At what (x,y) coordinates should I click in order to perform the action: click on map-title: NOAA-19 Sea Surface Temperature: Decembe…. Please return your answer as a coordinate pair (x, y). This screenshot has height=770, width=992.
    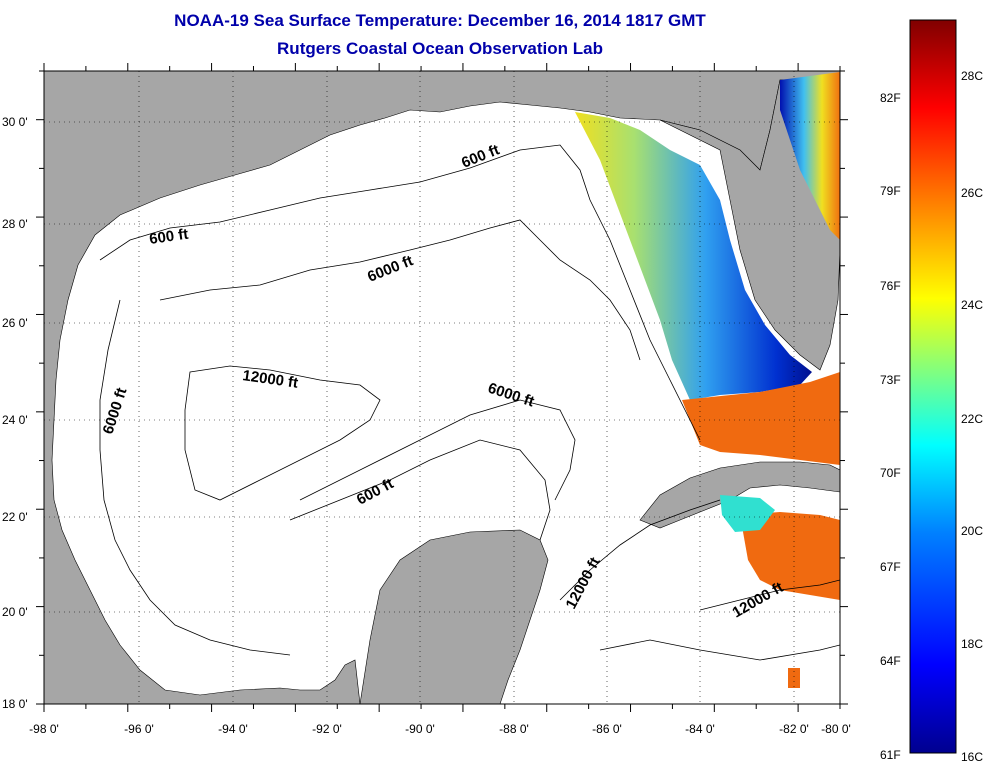
    Looking at the image, I should click on (440, 20).